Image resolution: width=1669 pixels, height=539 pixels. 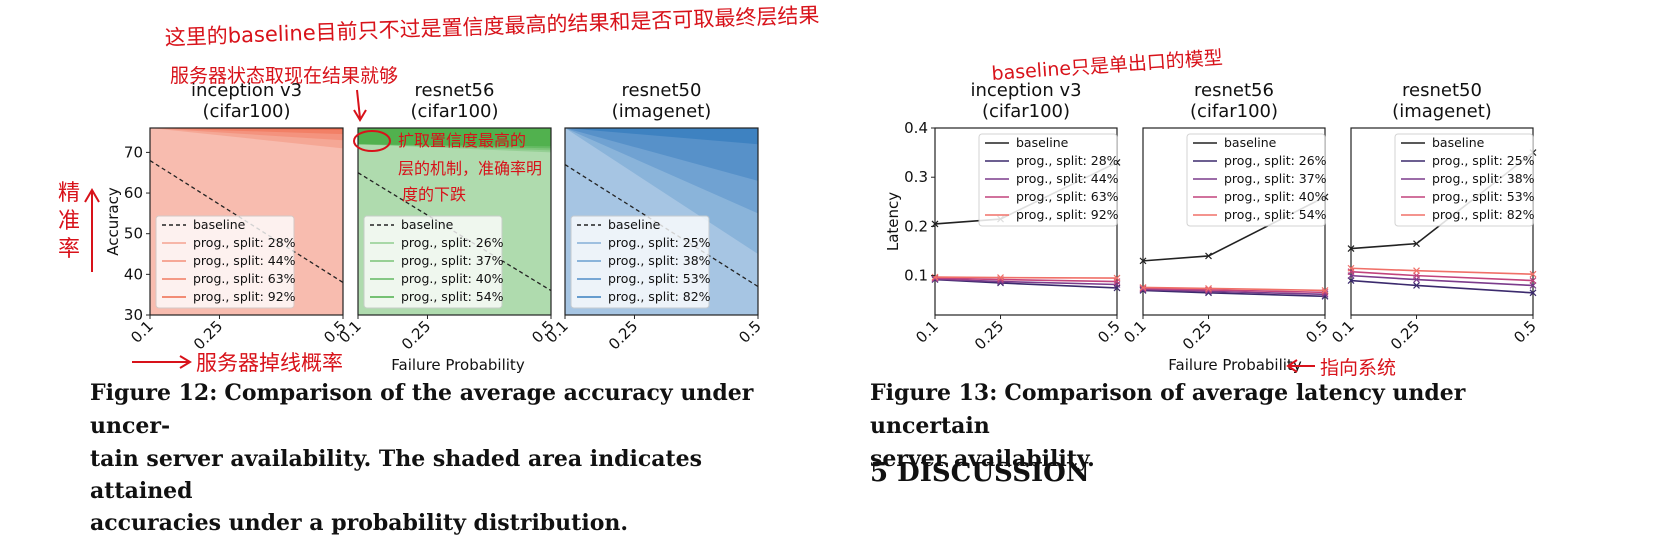 I want to click on annotation-arrow-left, so click(x=1300, y=366).